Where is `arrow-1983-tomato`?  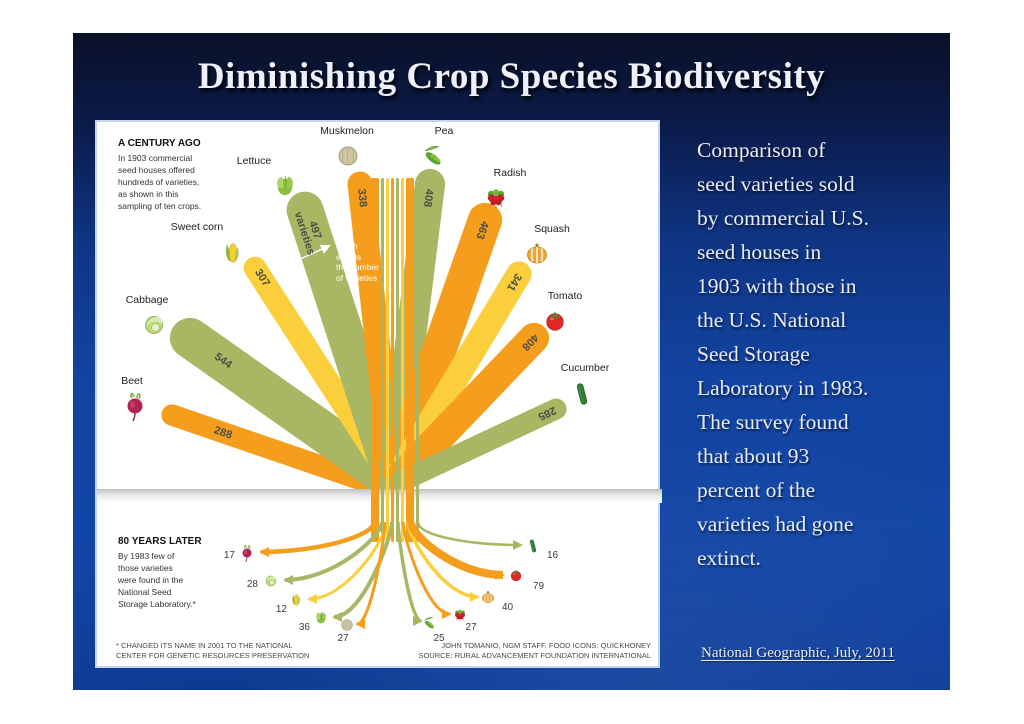
arrow-1983-tomato is located at coordinates (456, 550).